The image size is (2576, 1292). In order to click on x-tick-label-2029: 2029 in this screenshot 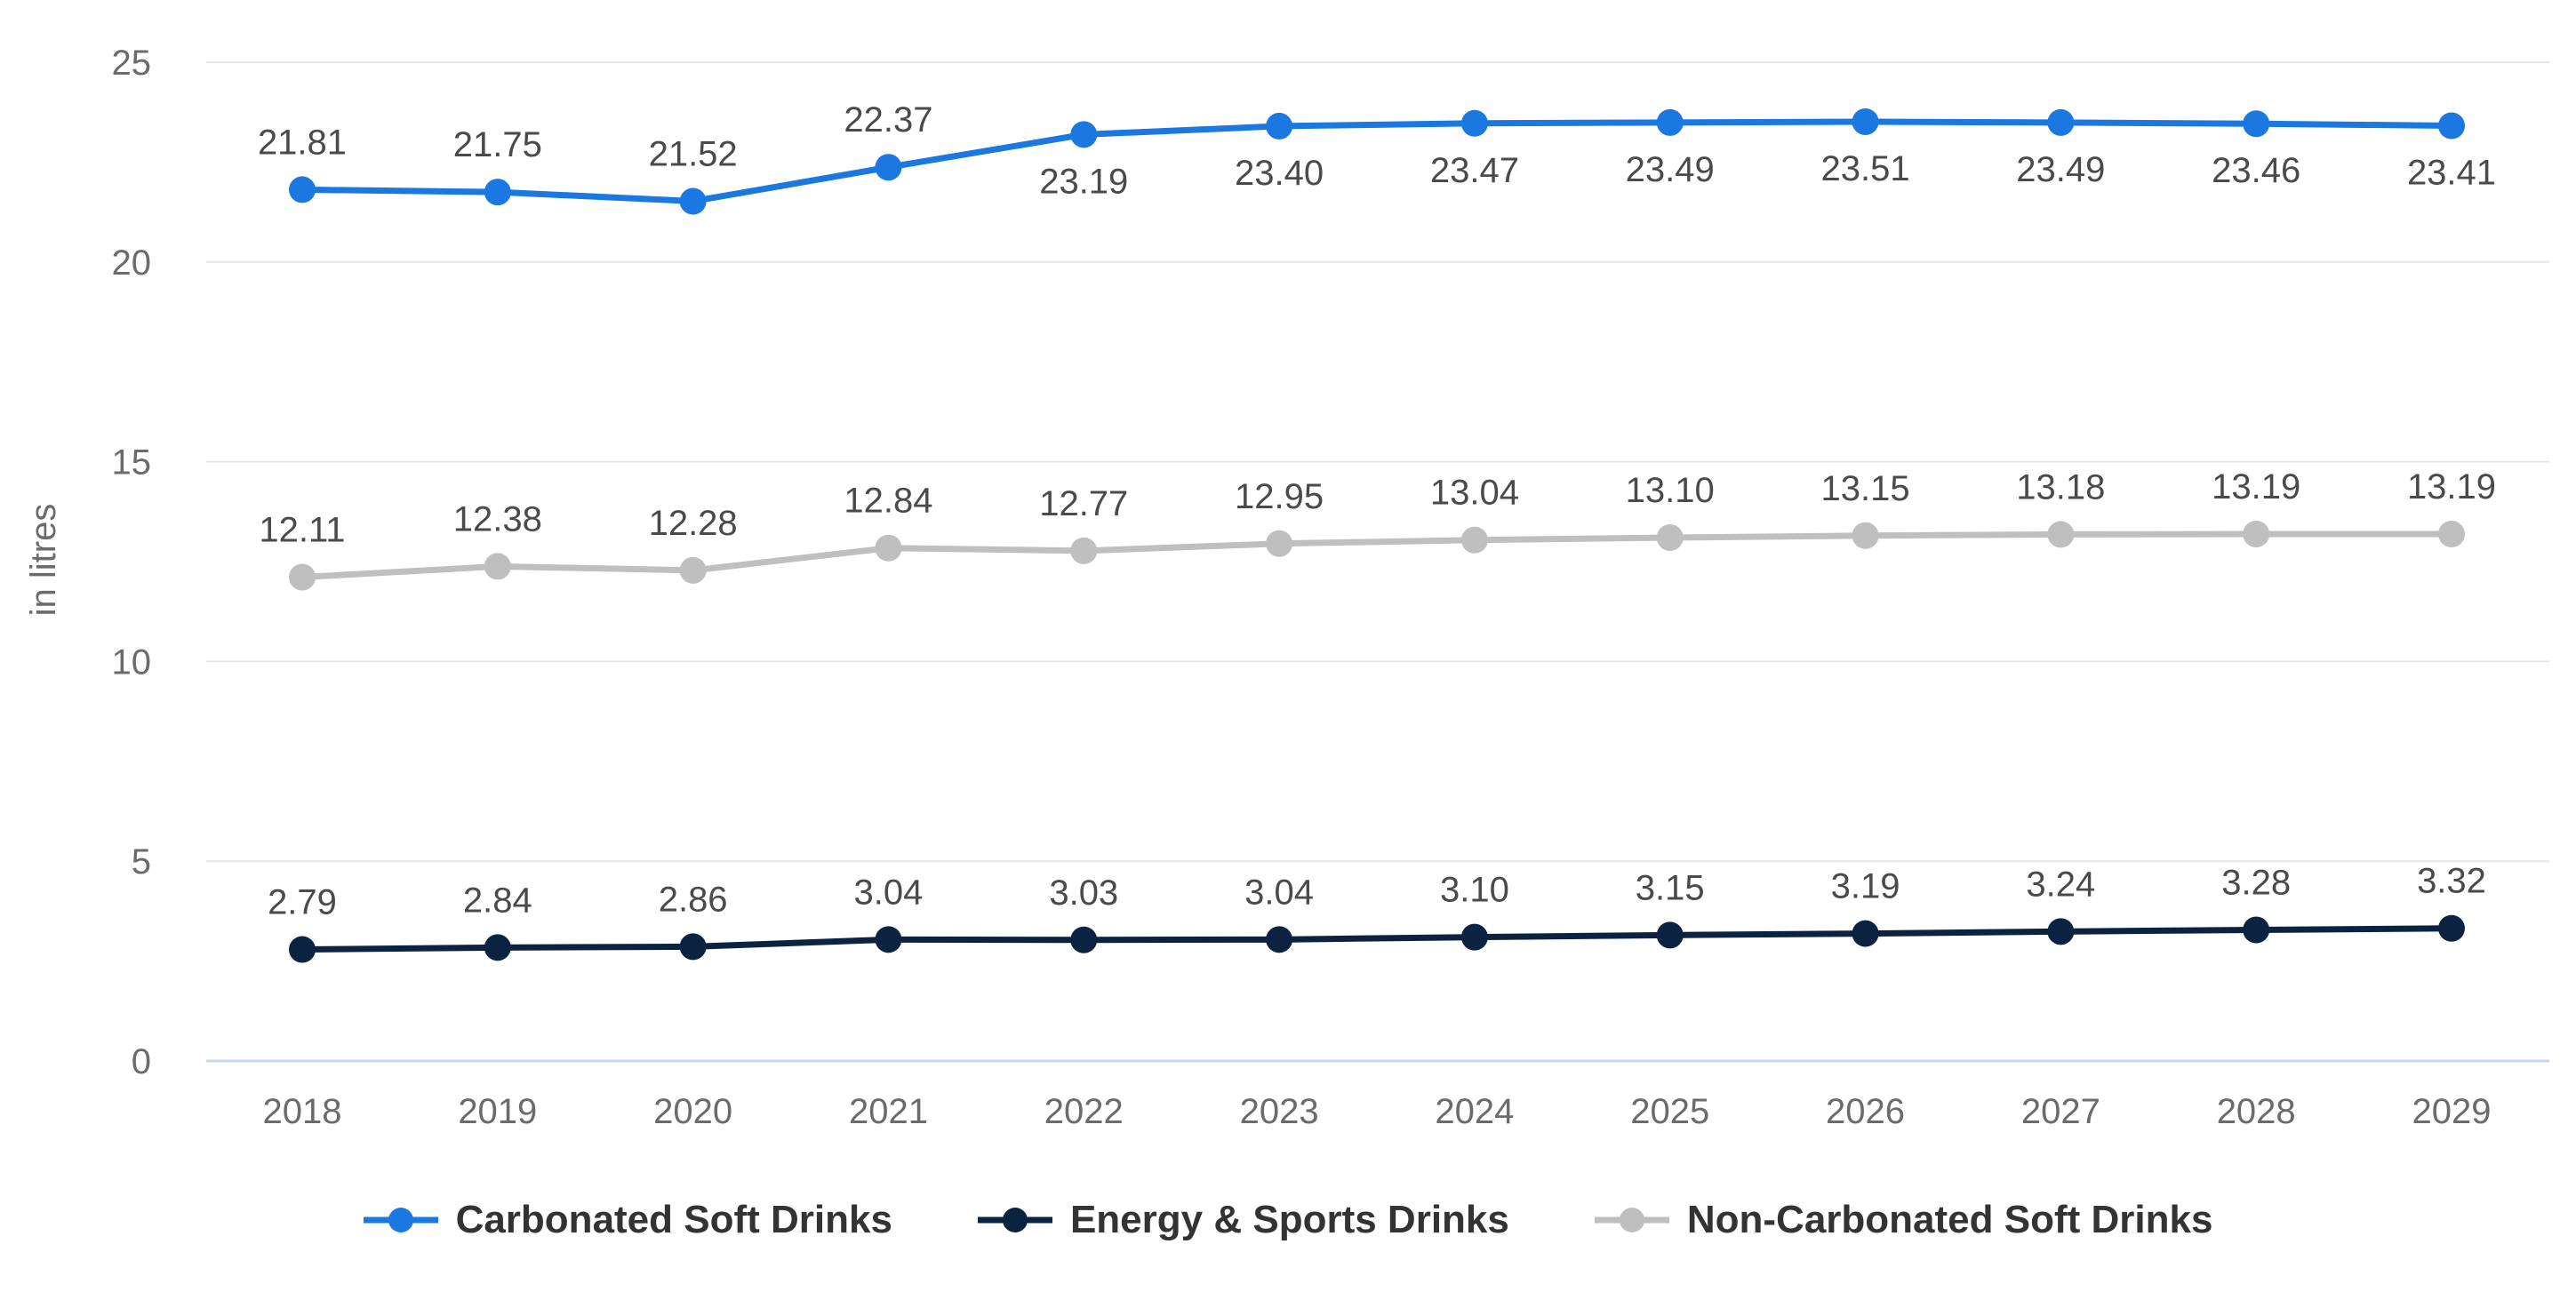, I will do `click(2452, 1111)`.